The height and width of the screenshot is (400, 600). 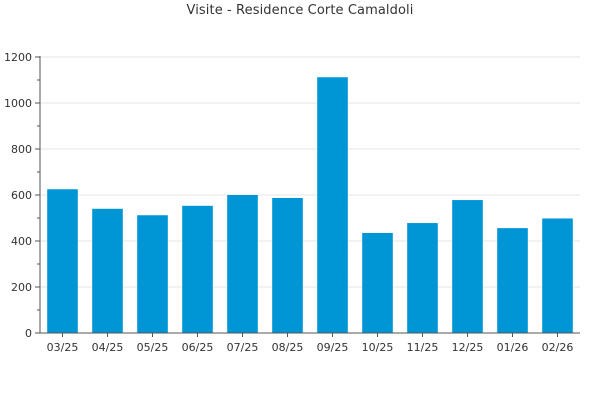 What do you see at coordinates (63, 347) in the screenshot?
I see `x-tick-label: 03/25` at bounding box center [63, 347].